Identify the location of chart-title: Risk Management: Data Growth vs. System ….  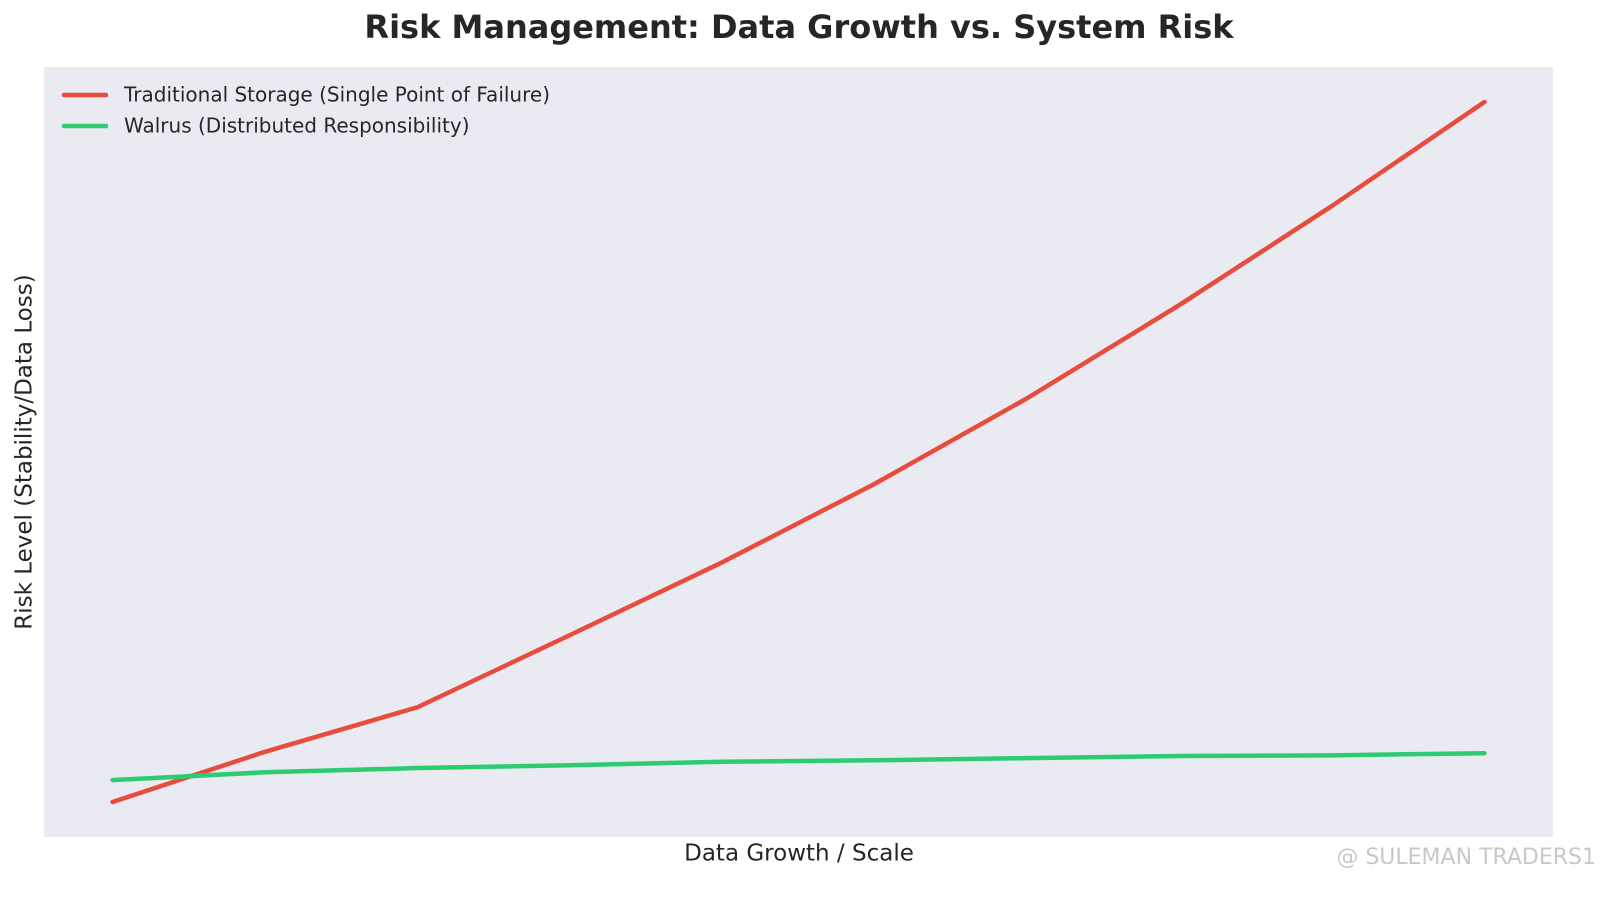
(799, 27).